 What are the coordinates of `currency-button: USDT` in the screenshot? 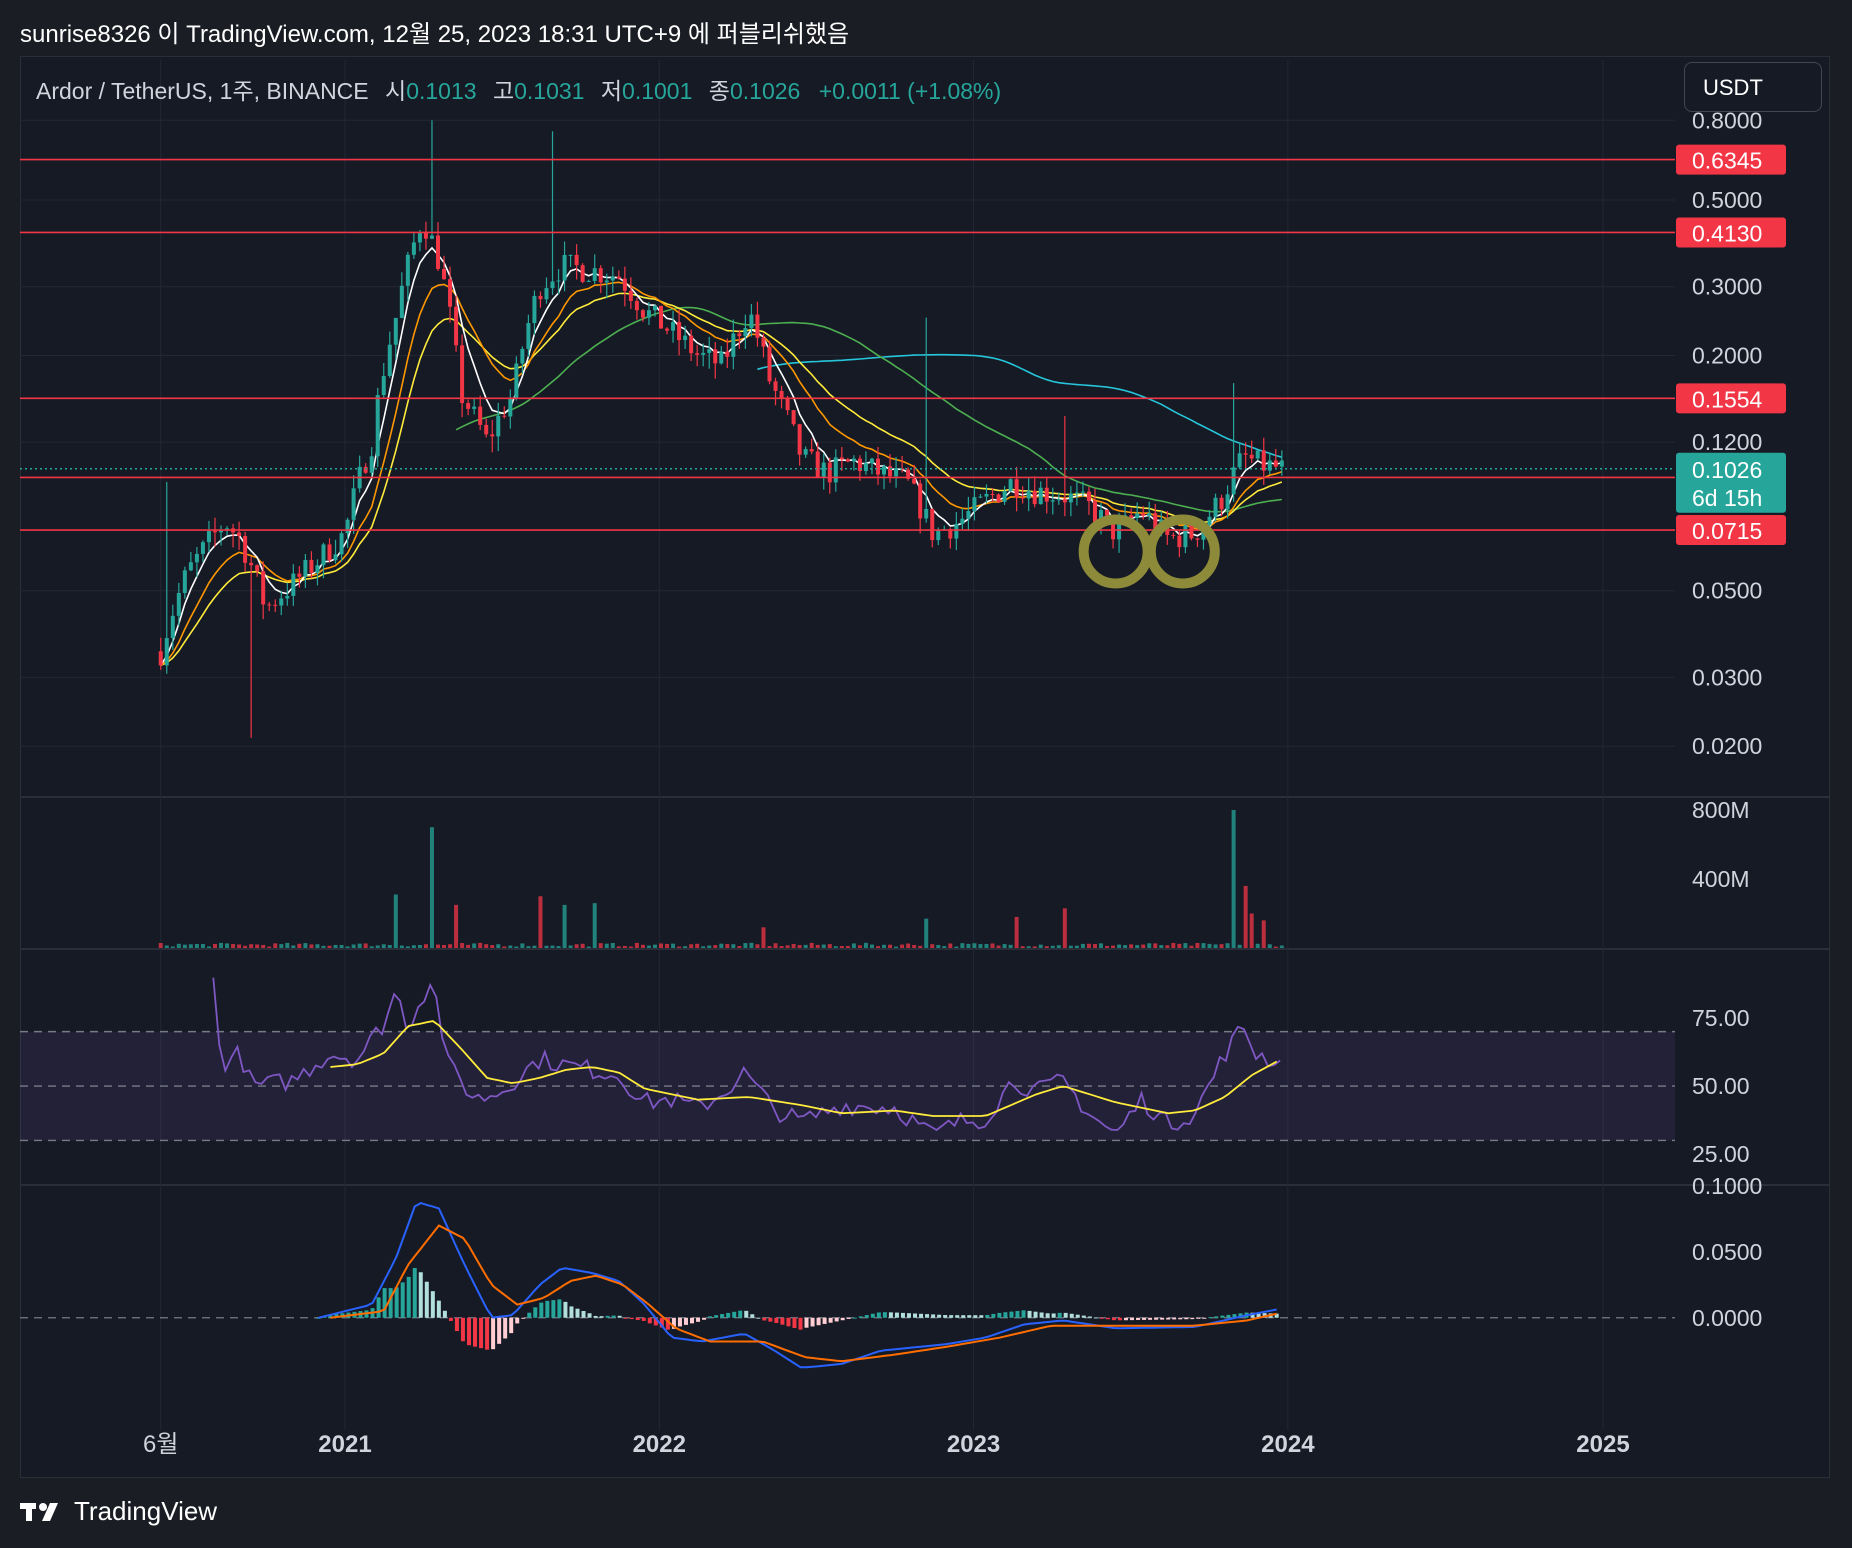 It's located at (1753, 87).